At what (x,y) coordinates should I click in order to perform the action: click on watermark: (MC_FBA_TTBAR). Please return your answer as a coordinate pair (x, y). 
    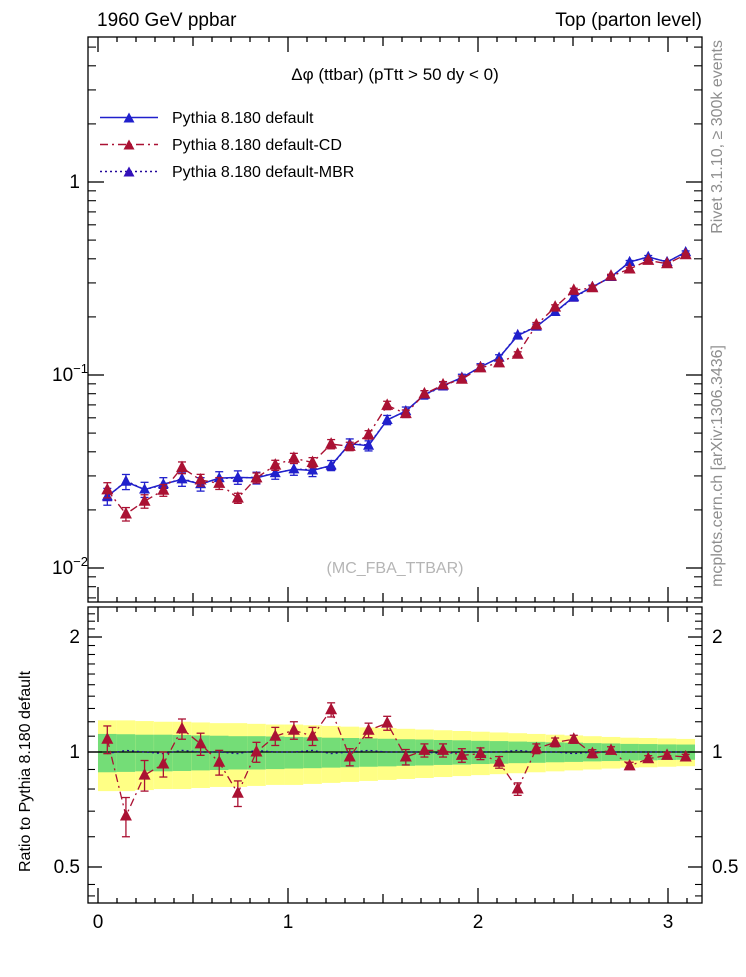
    Looking at the image, I should click on (395, 568).